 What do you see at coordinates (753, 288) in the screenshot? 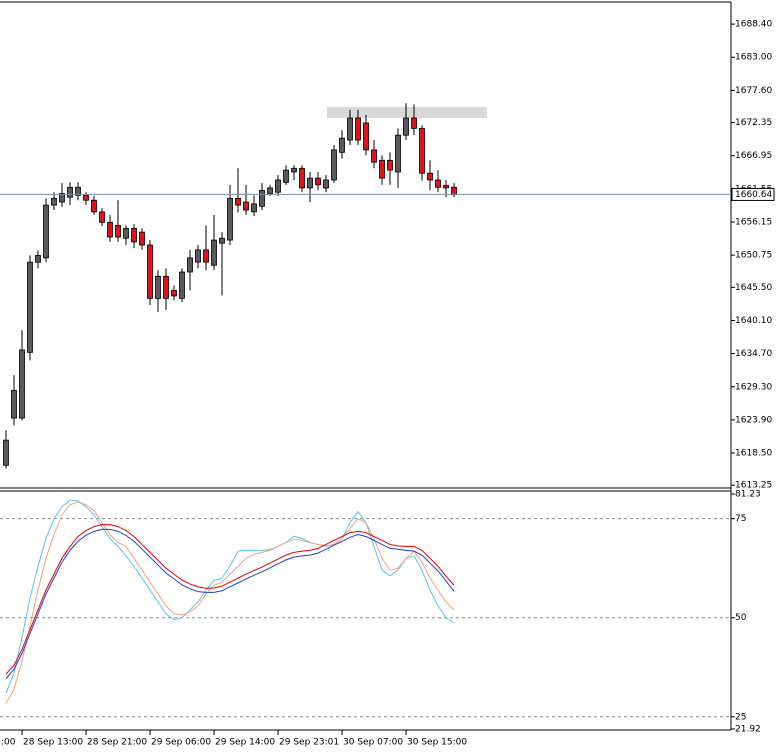
I see `y-tick-label: 1645.50` at bounding box center [753, 288].